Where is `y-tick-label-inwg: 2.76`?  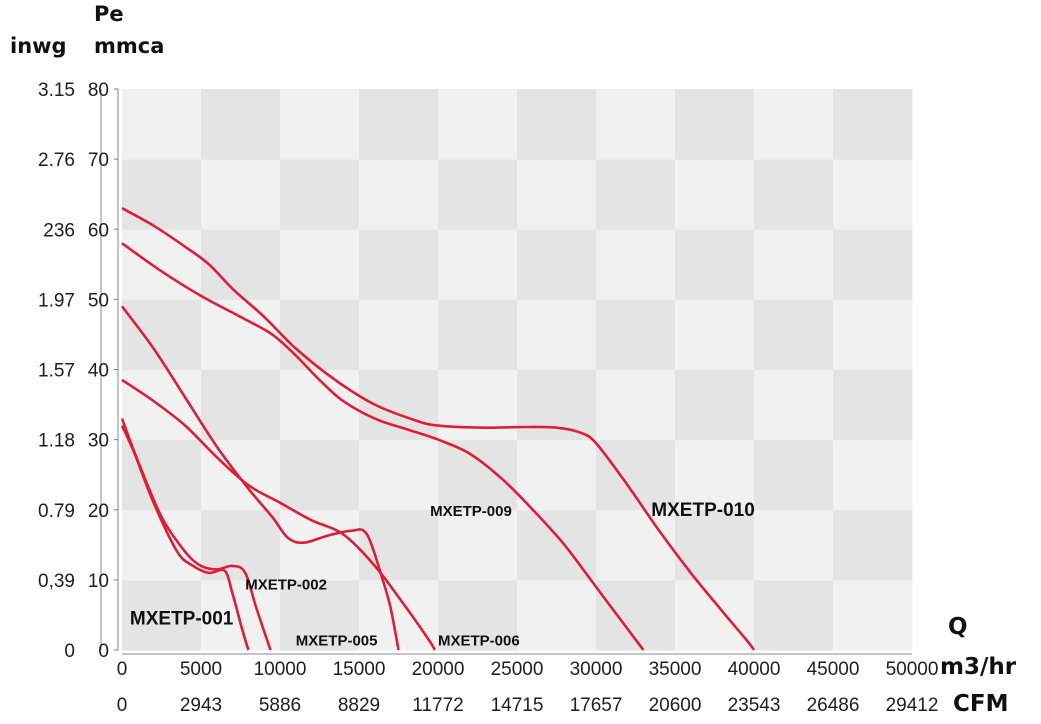 y-tick-label-inwg: 2.76 is located at coordinates (56, 160).